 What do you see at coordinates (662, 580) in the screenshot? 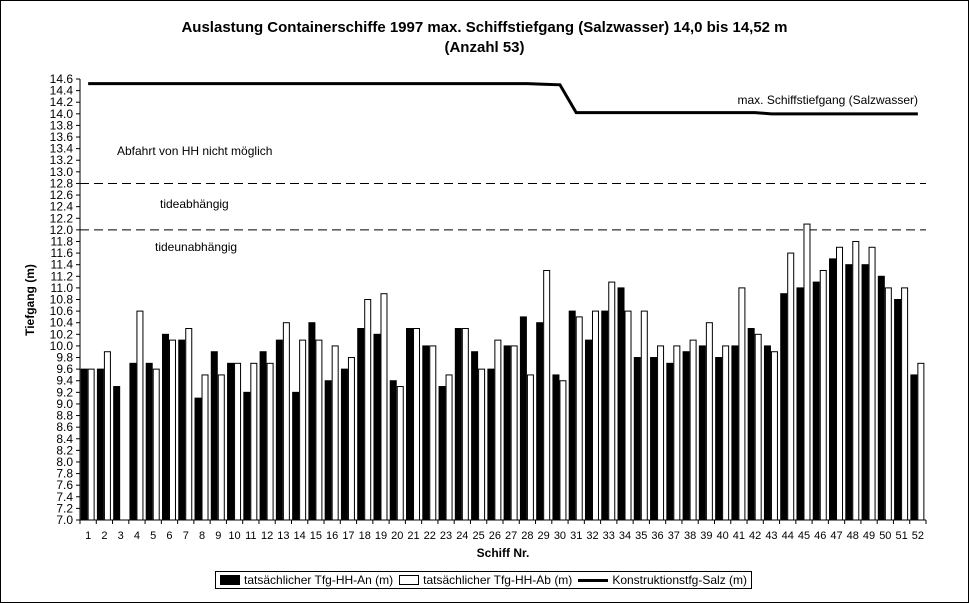
I see `legend-item-konstruktion: Konstruktionstfg-Salz (m)` at bounding box center [662, 580].